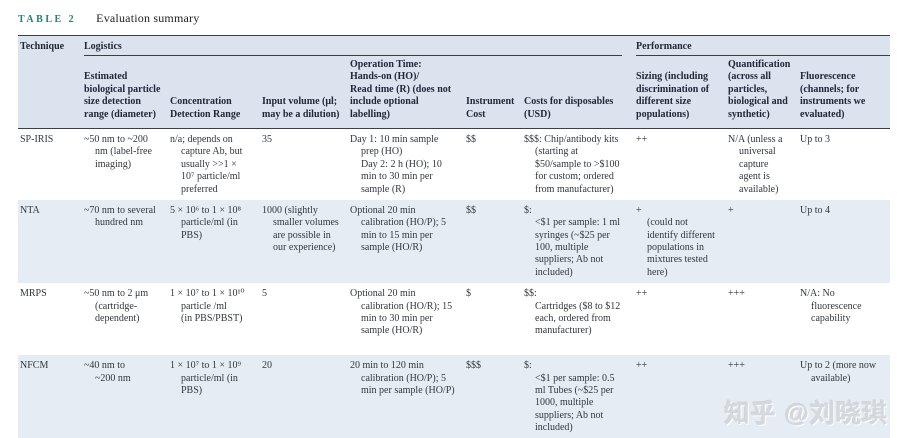 This screenshot has height=438, width=900. Describe the element at coordinates (120, 216) in the screenshot. I see `cell-text: ~70 nm to several hundred nm` at that location.